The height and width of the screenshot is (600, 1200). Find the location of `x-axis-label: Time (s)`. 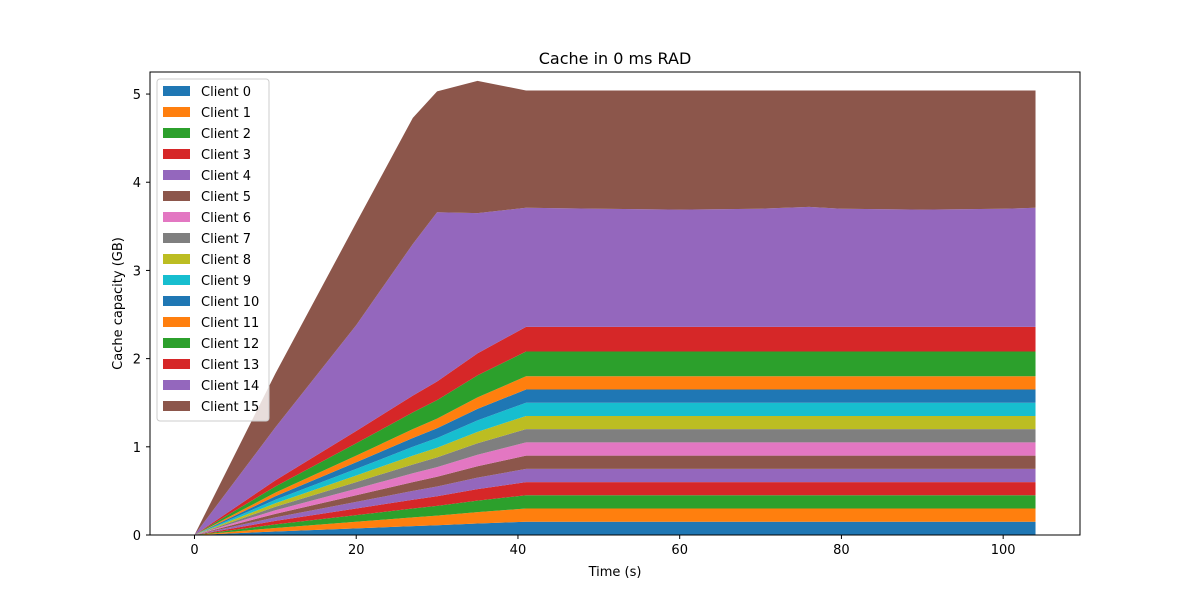

x-axis-label: Time (s) is located at coordinates (615, 572).